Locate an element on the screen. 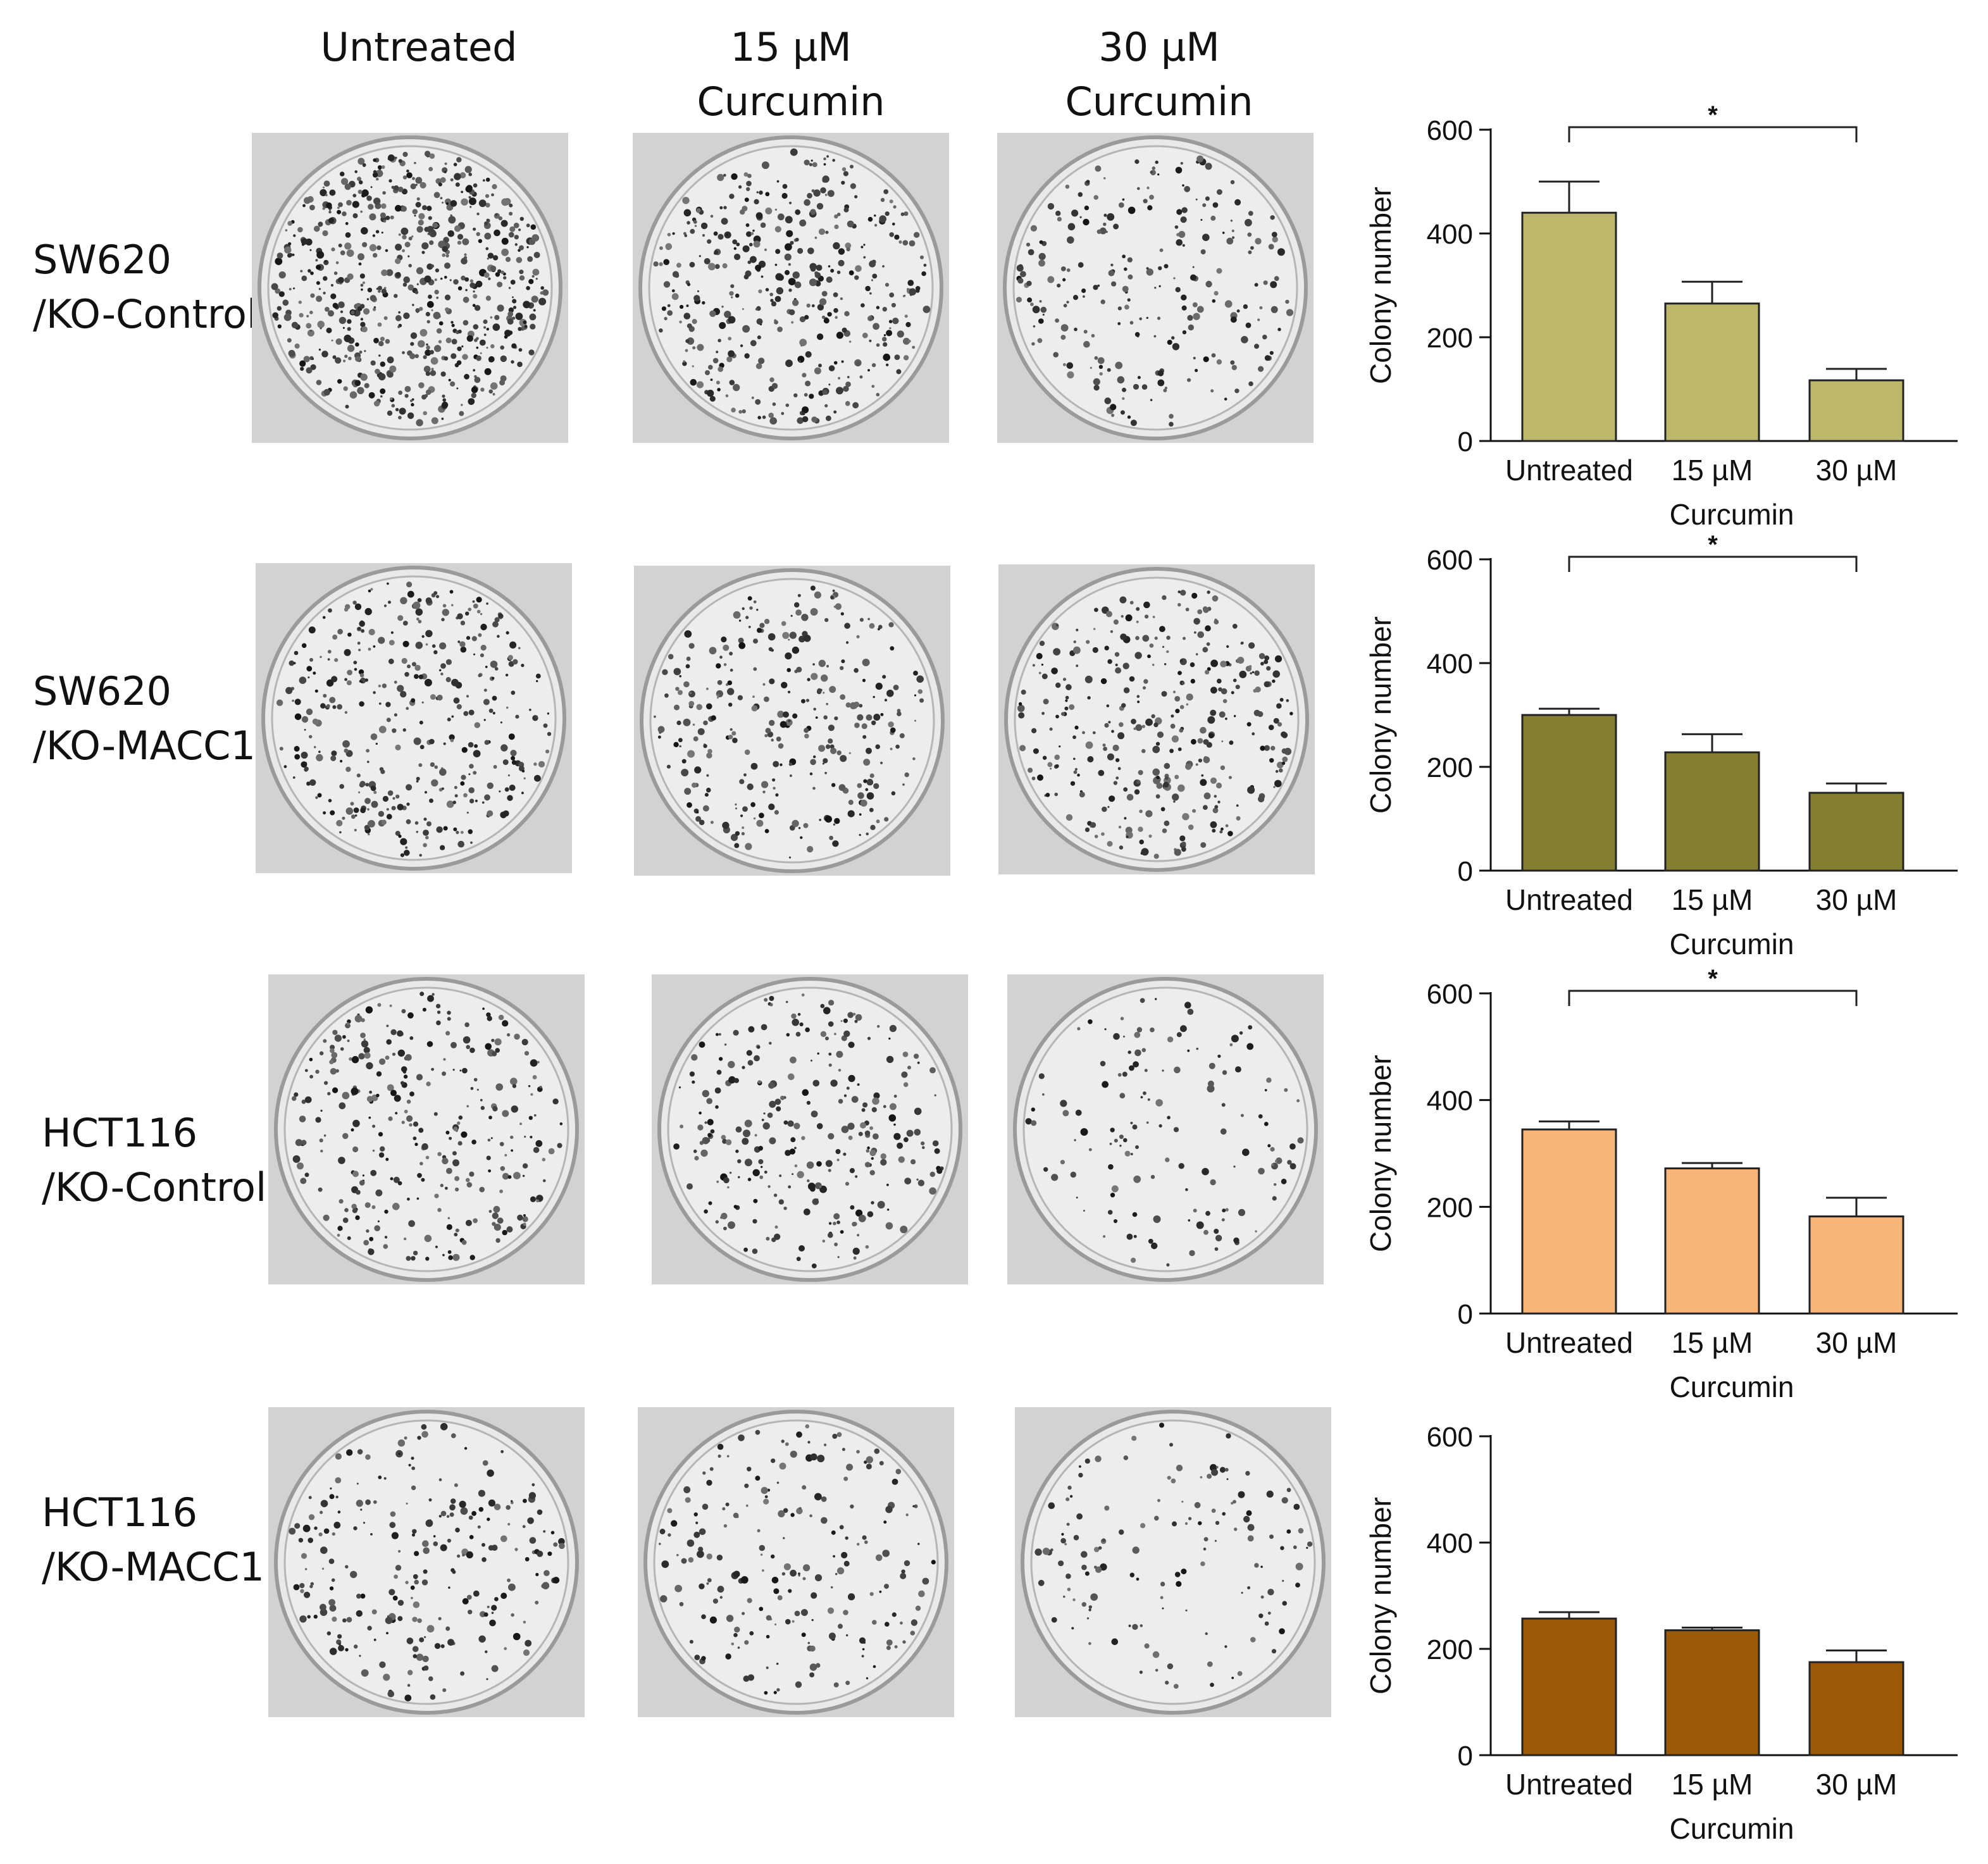 The image size is (1988, 1864). column-header-30uM: 30 µM Curcumin is located at coordinates (1159, 74).